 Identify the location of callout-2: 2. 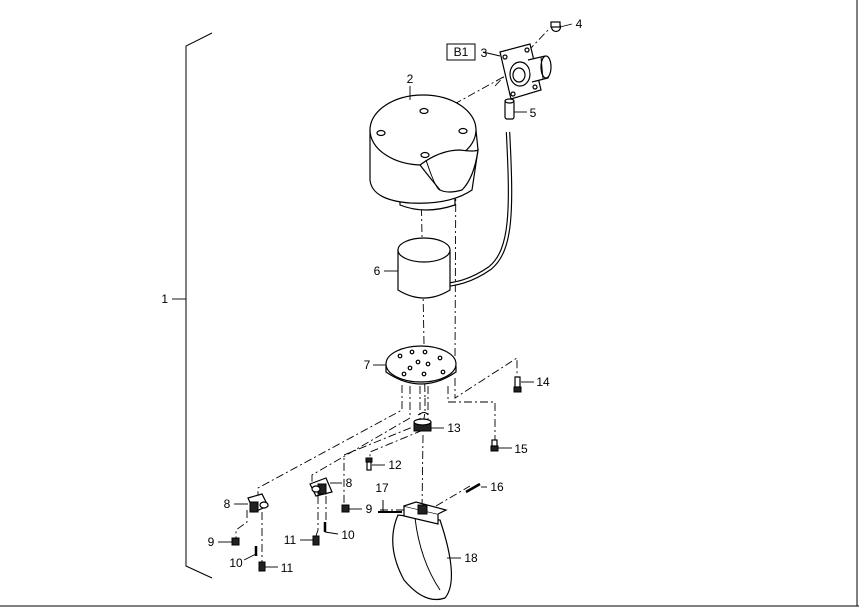
(410, 79).